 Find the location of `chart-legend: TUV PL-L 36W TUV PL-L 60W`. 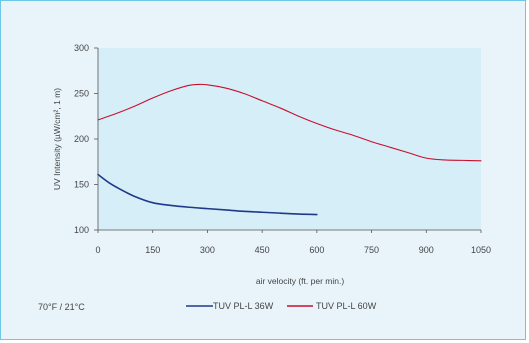

chart-legend: TUV PL-L 36W TUV PL-L 60W is located at coordinates (281, 306).